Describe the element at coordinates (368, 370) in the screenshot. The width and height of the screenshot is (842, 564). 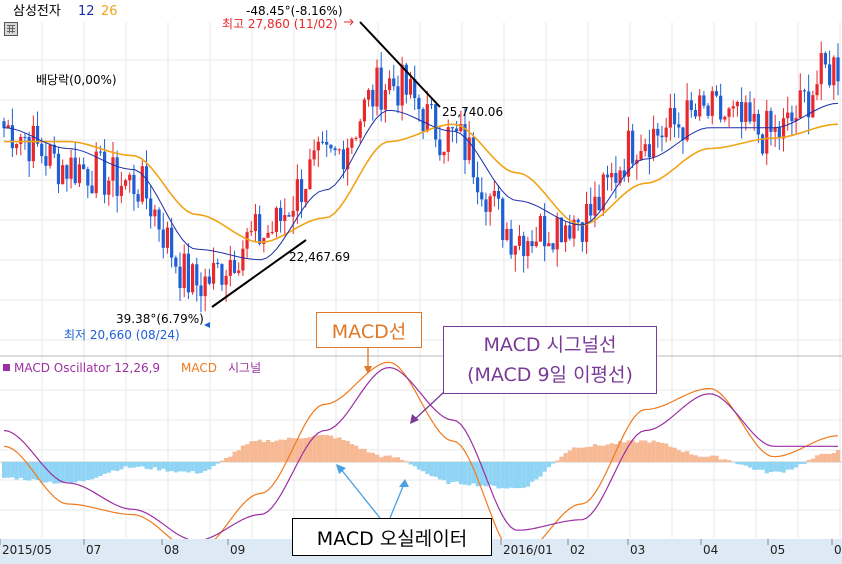
I see `macd-arrowhead-icon` at that location.